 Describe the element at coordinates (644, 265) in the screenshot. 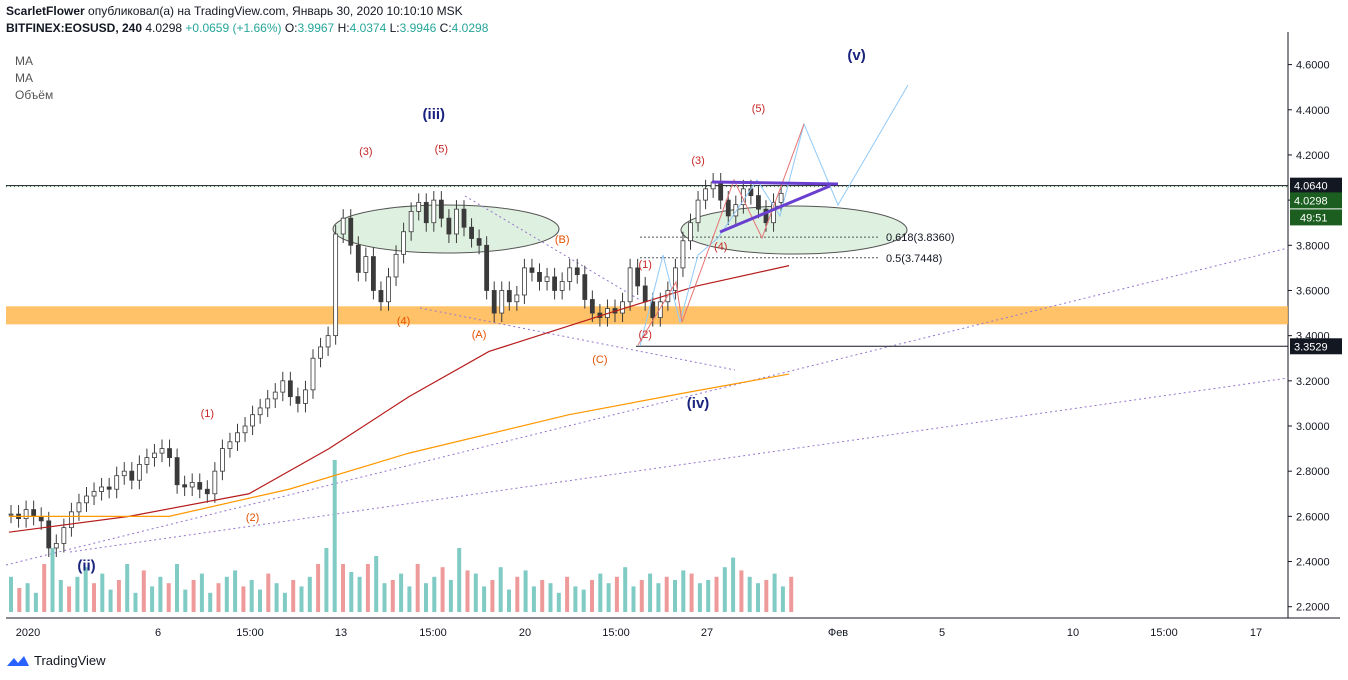

I see `wave-label: (1)` at that location.